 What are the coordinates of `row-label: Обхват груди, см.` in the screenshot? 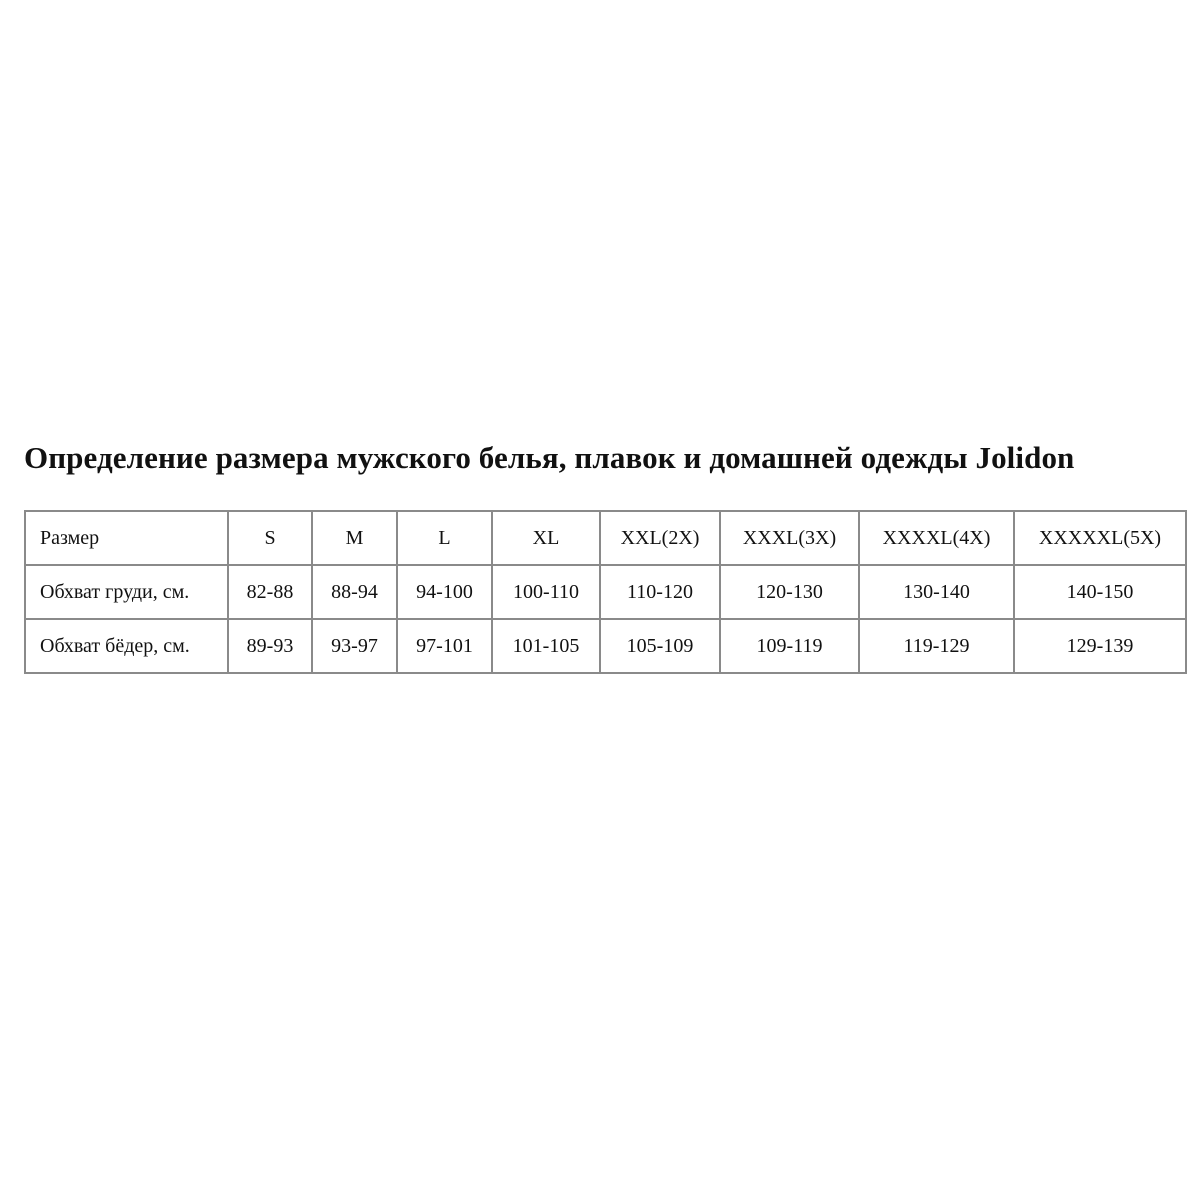 It's located at (126, 592).